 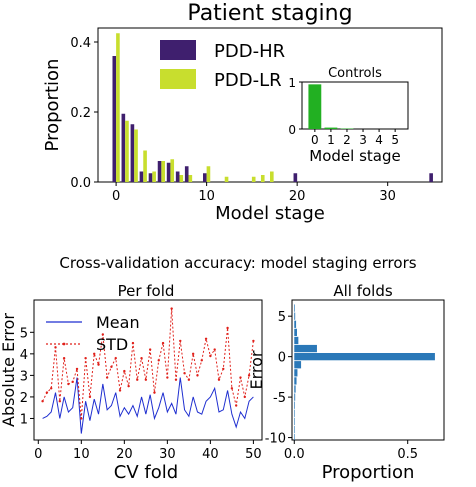 I want to click on error-bar--10, so click(x=294, y=437).